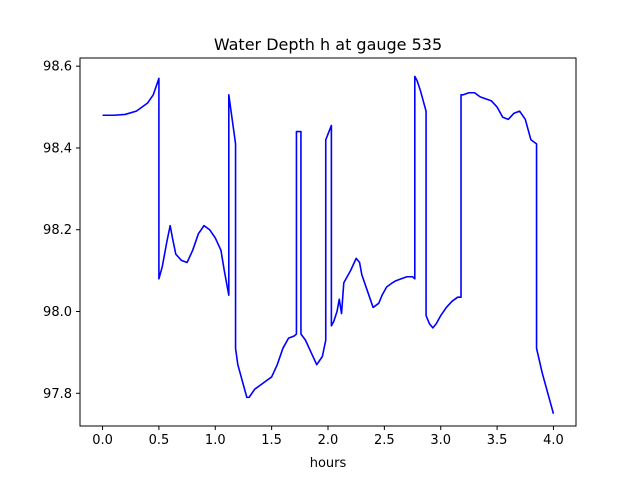 This screenshot has height=485, width=640. I want to click on x-tick-label: 2.0, so click(328, 440).